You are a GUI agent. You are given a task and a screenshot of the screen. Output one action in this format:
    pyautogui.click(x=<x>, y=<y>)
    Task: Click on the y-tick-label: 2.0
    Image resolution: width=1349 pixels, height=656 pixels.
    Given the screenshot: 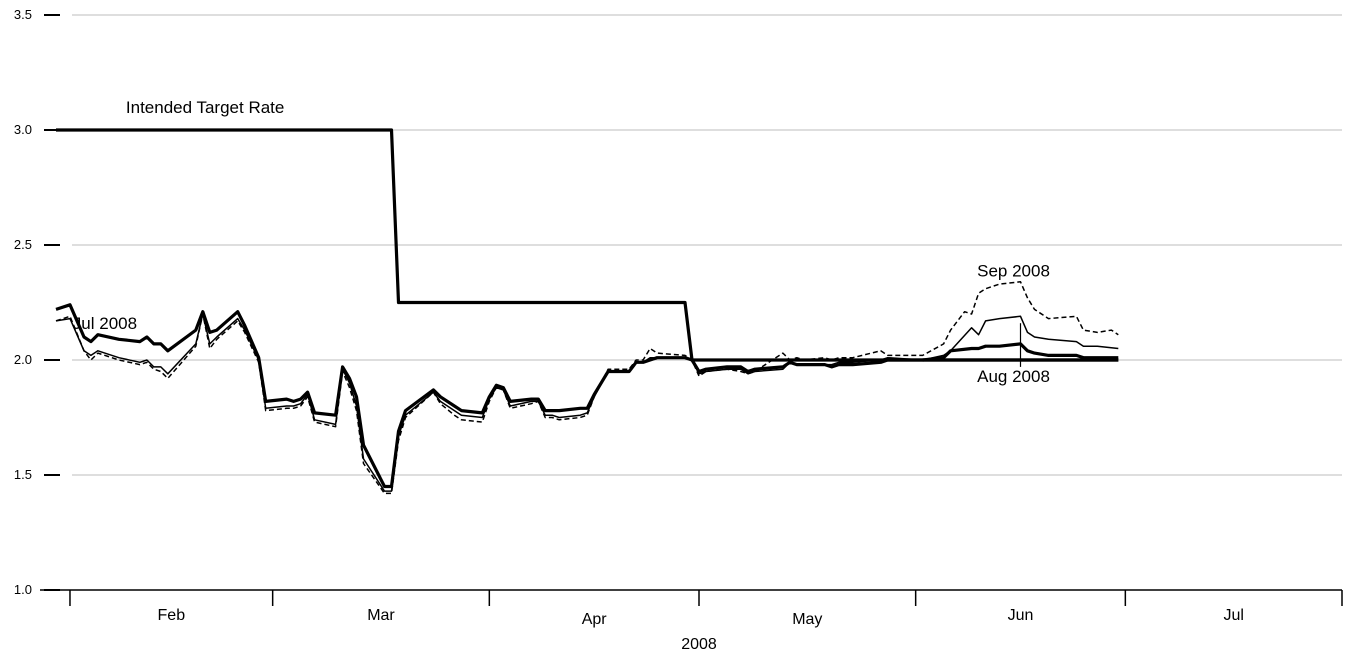 What is the action you would take?
    pyautogui.click(x=23, y=359)
    